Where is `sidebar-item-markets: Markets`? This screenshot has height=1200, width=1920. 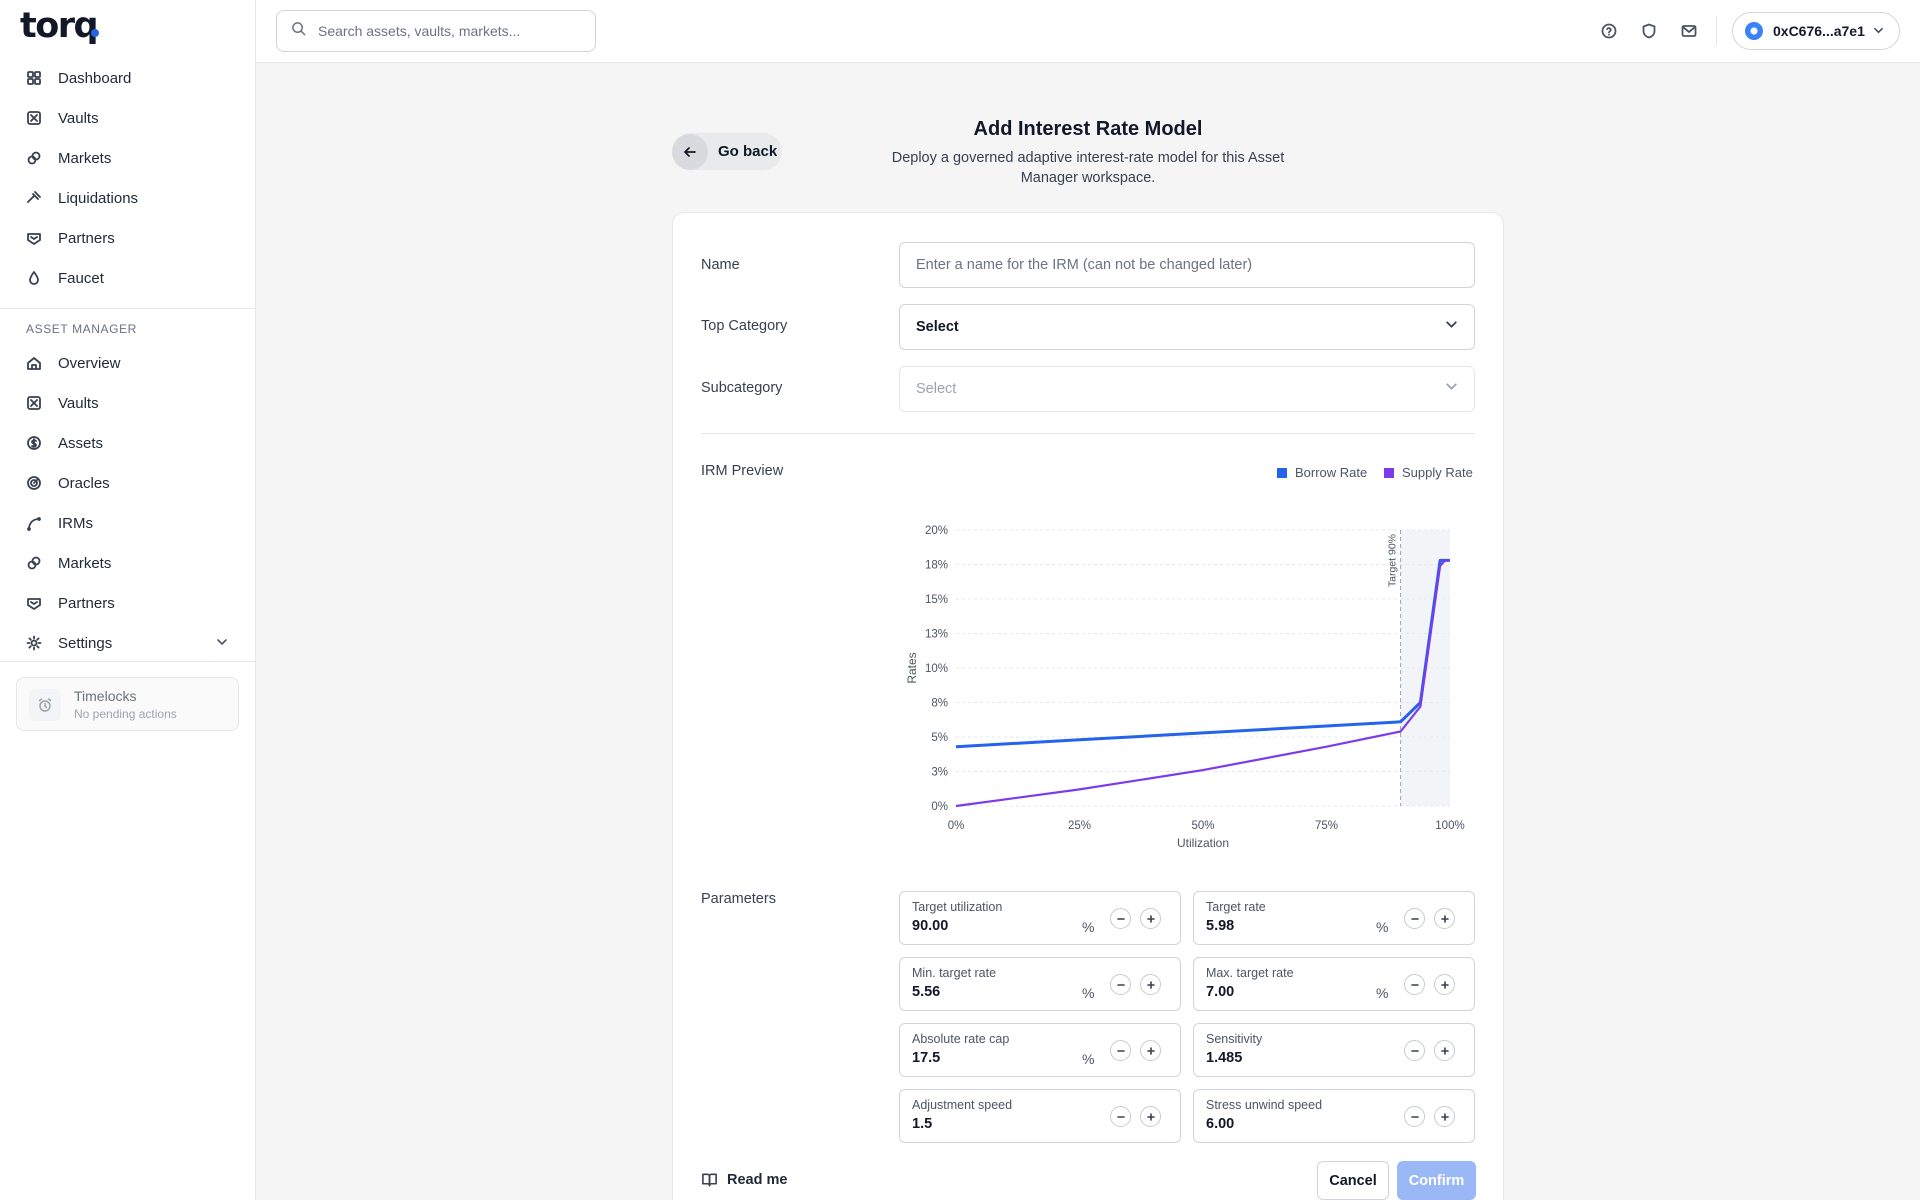
sidebar-item-markets: Markets is located at coordinates (128, 158).